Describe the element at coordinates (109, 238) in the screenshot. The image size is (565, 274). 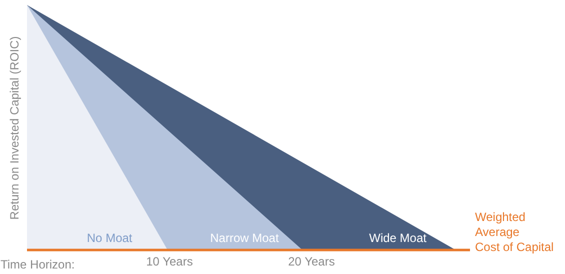
I see `series-label: No Moat` at that location.